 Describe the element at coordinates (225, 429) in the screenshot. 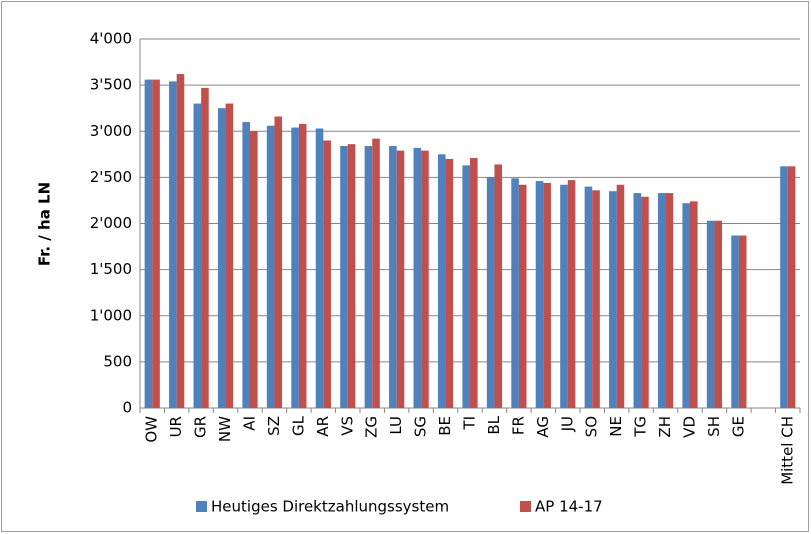

I see `x-tick-label: NW` at that location.